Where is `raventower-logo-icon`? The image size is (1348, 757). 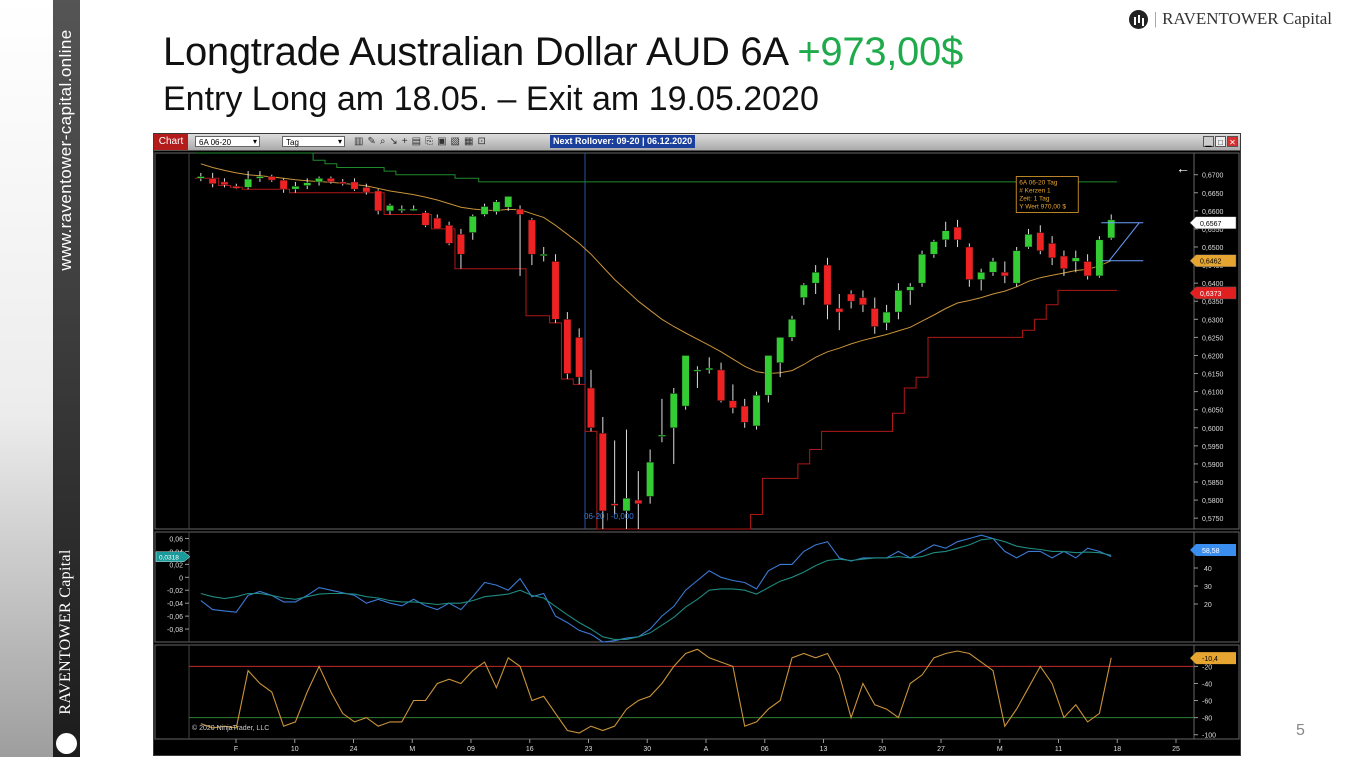 raventower-logo-icon is located at coordinates (66, 743).